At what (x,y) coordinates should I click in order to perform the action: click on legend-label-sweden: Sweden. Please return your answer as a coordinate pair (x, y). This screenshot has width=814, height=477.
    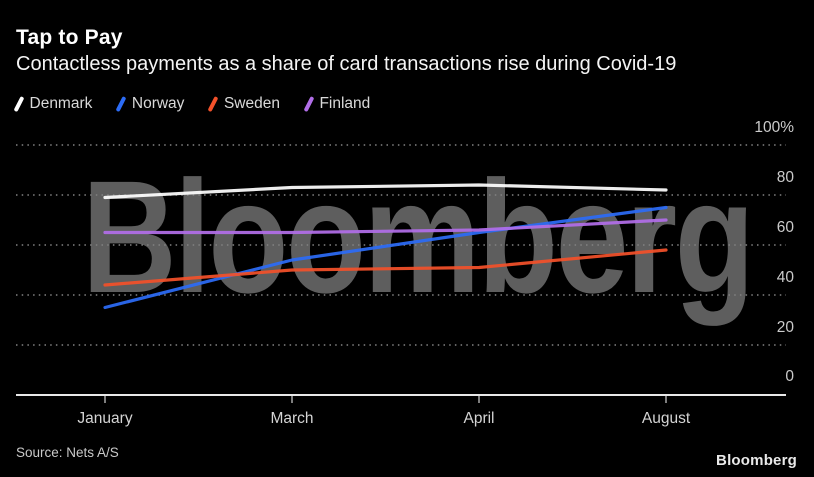
    Looking at the image, I should click on (251, 103).